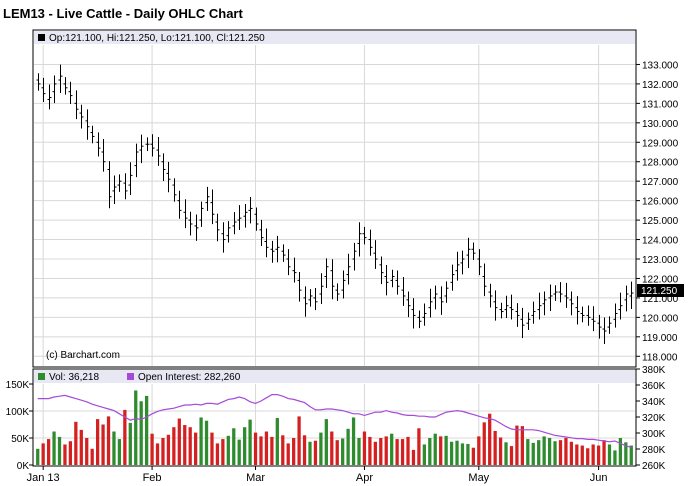 This screenshot has height=486, width=688. I want to click on oi-tick-label: 340K, so click(654, 402).